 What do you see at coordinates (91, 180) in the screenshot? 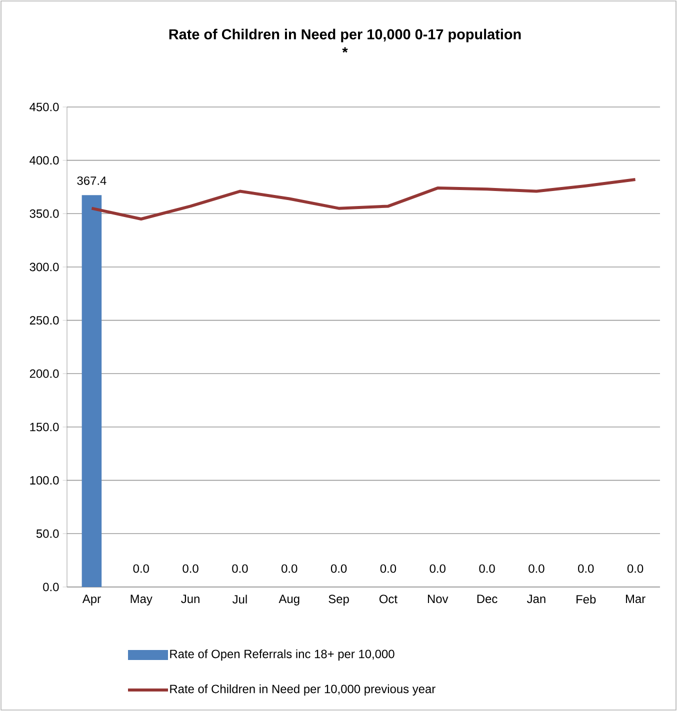
I see `data-label: 367.4` at bounding box center [91, 180].